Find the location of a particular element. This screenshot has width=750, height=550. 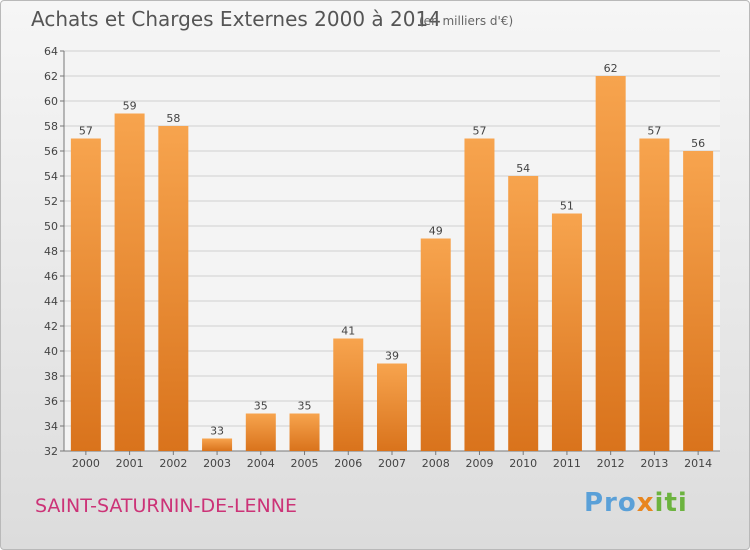

bar-2006 is located at coordinates (348, 394).